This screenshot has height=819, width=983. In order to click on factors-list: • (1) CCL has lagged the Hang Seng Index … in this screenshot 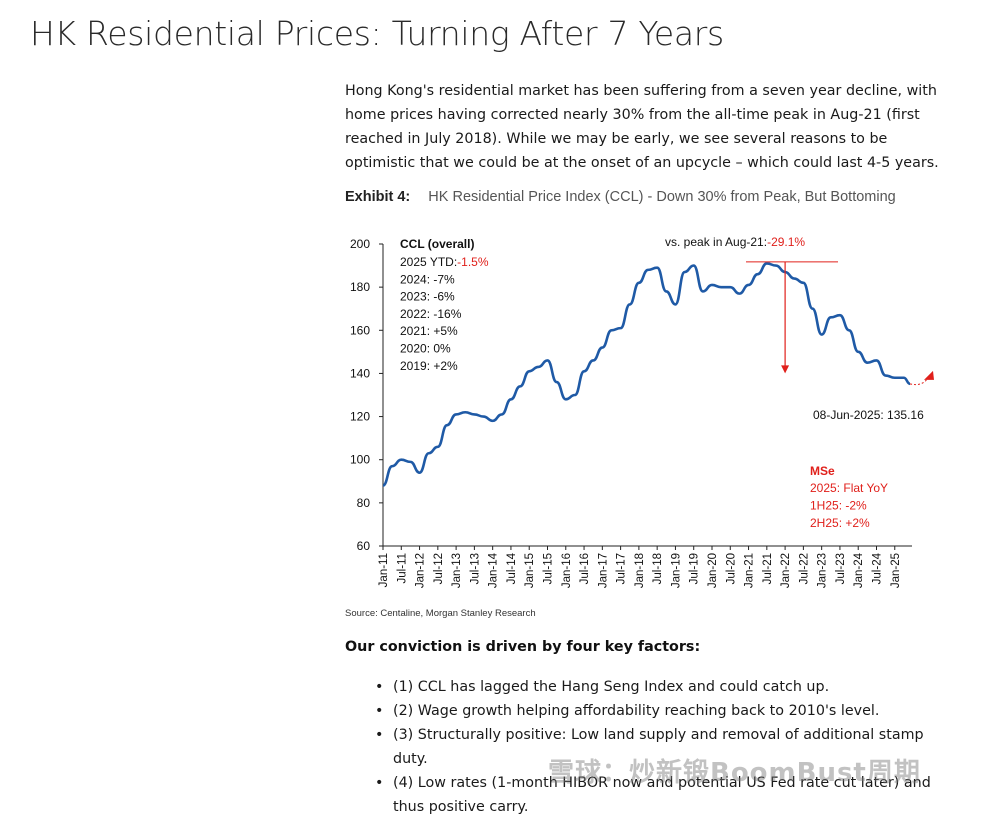, I will do `click(665, 747)`.